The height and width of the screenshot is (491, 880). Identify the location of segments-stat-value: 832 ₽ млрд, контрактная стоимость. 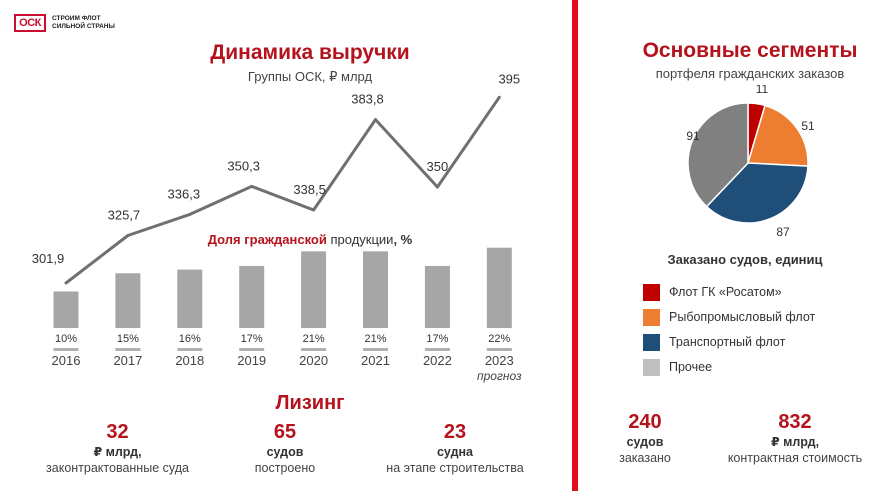
(795, 438).